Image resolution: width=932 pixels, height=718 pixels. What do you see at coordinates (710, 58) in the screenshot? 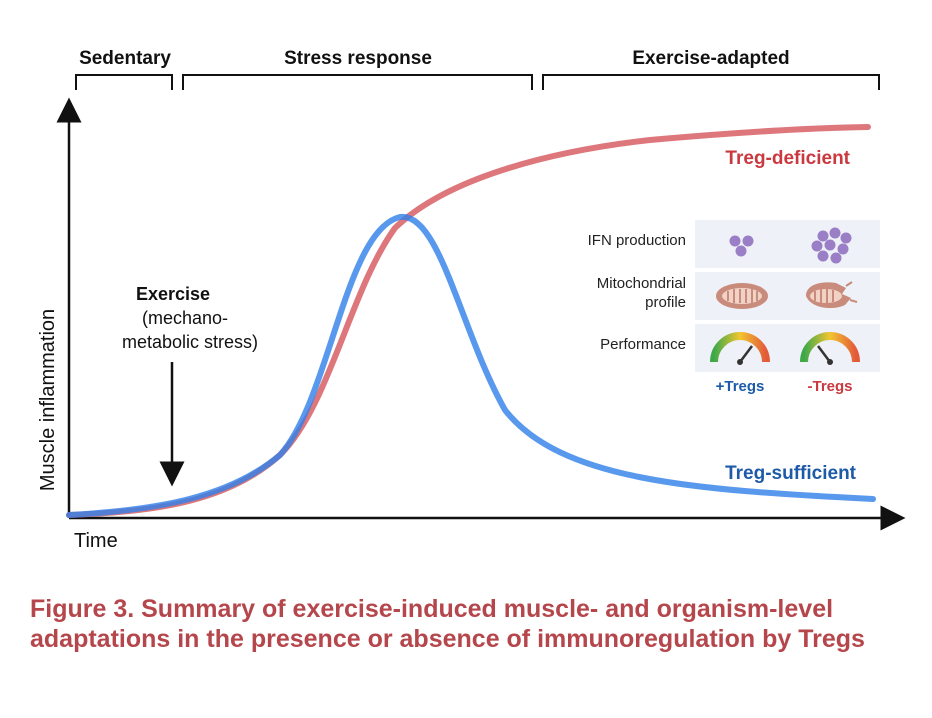
I see `phase-label-adapted: Exercise-adapted` at bounding box center [710, 58].